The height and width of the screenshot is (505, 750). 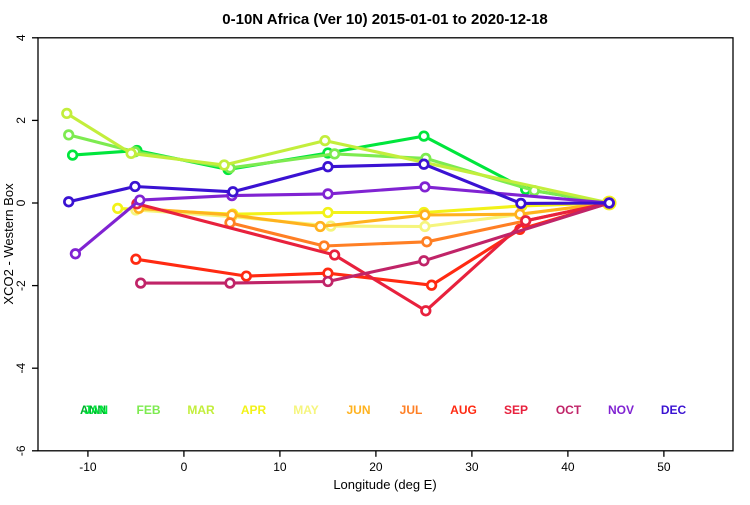 What do you see at coordinates (21, 285) in the screenshot?
I see `y-tick-label: -2` at bounding box center [21, 285].